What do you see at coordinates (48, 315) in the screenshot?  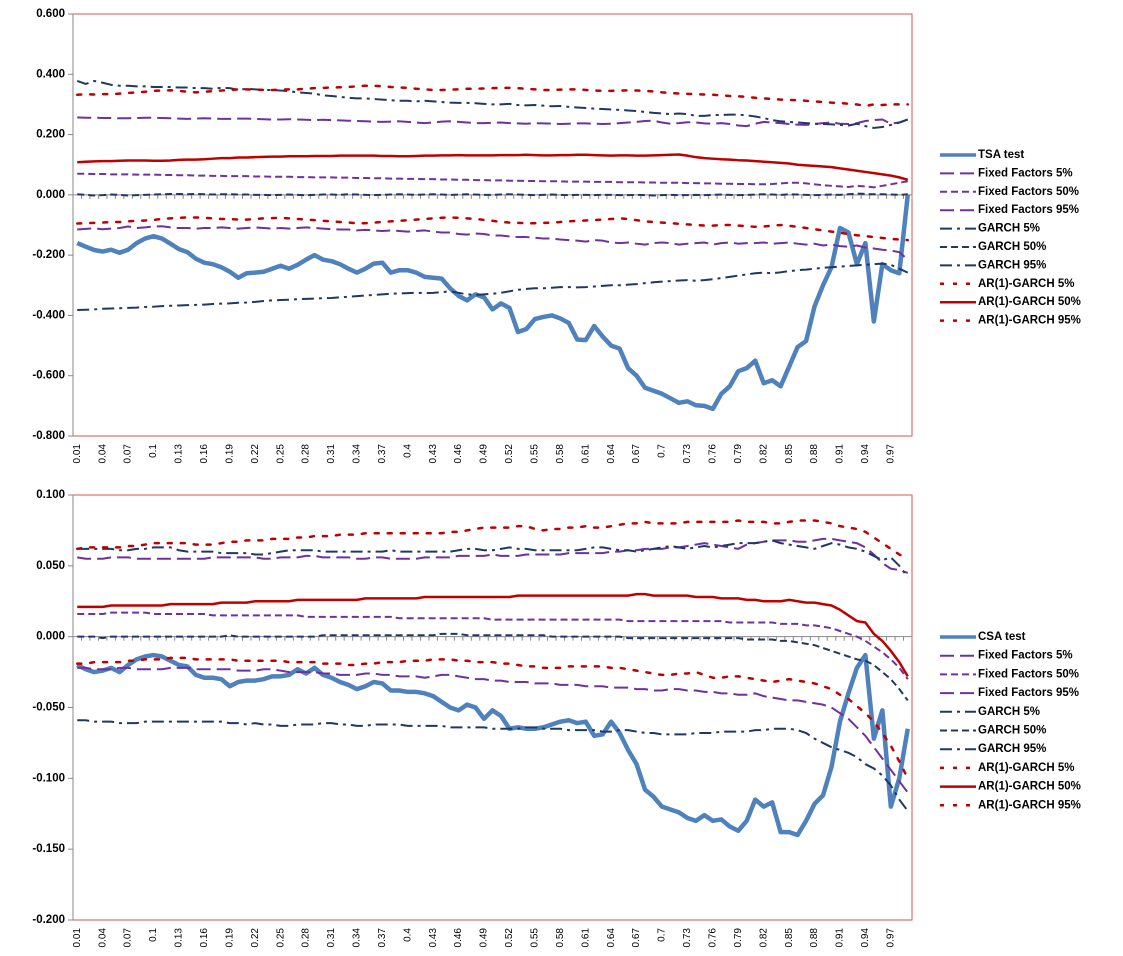 I see `y-tick-label: -0.400` at bounding box center [48, 315].